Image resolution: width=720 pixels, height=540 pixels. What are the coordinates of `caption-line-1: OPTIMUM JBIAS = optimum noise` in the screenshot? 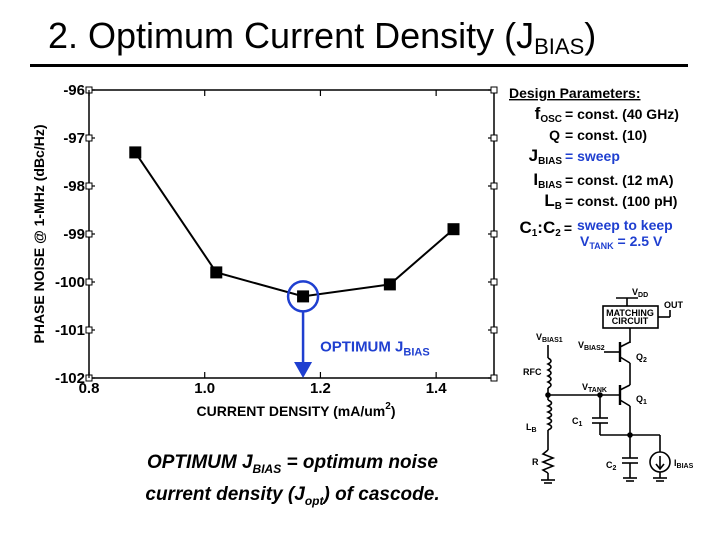 It's located at (292, 466).